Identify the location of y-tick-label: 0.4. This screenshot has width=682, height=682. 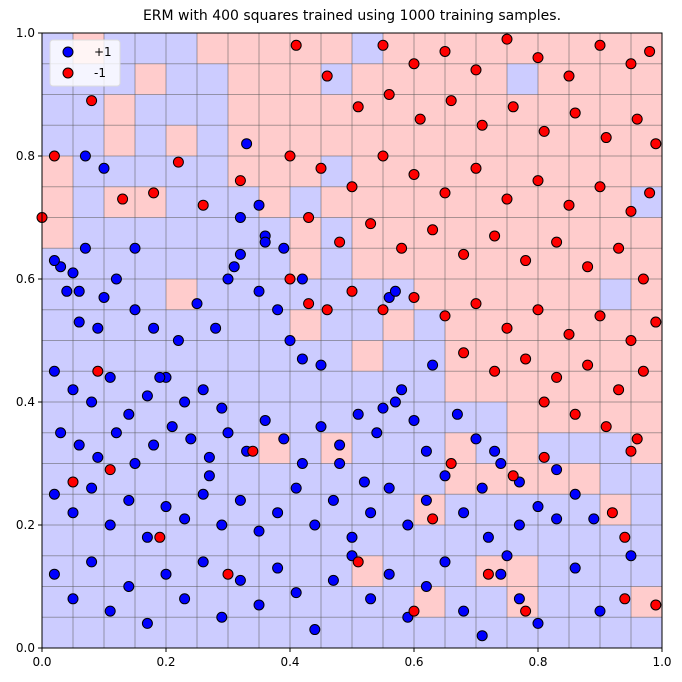
(25, 402).